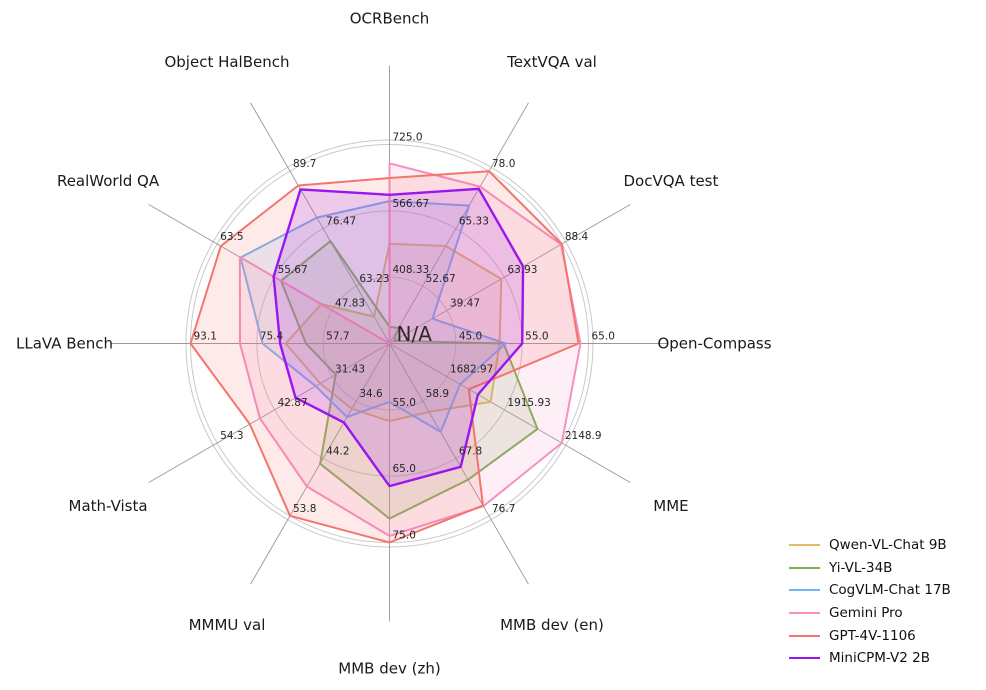 The height and width of the screenshot is (690, 986). Describe the element at coordinates (227, 625) in the screenshot. I see `category-label: MMMU val` at that location.